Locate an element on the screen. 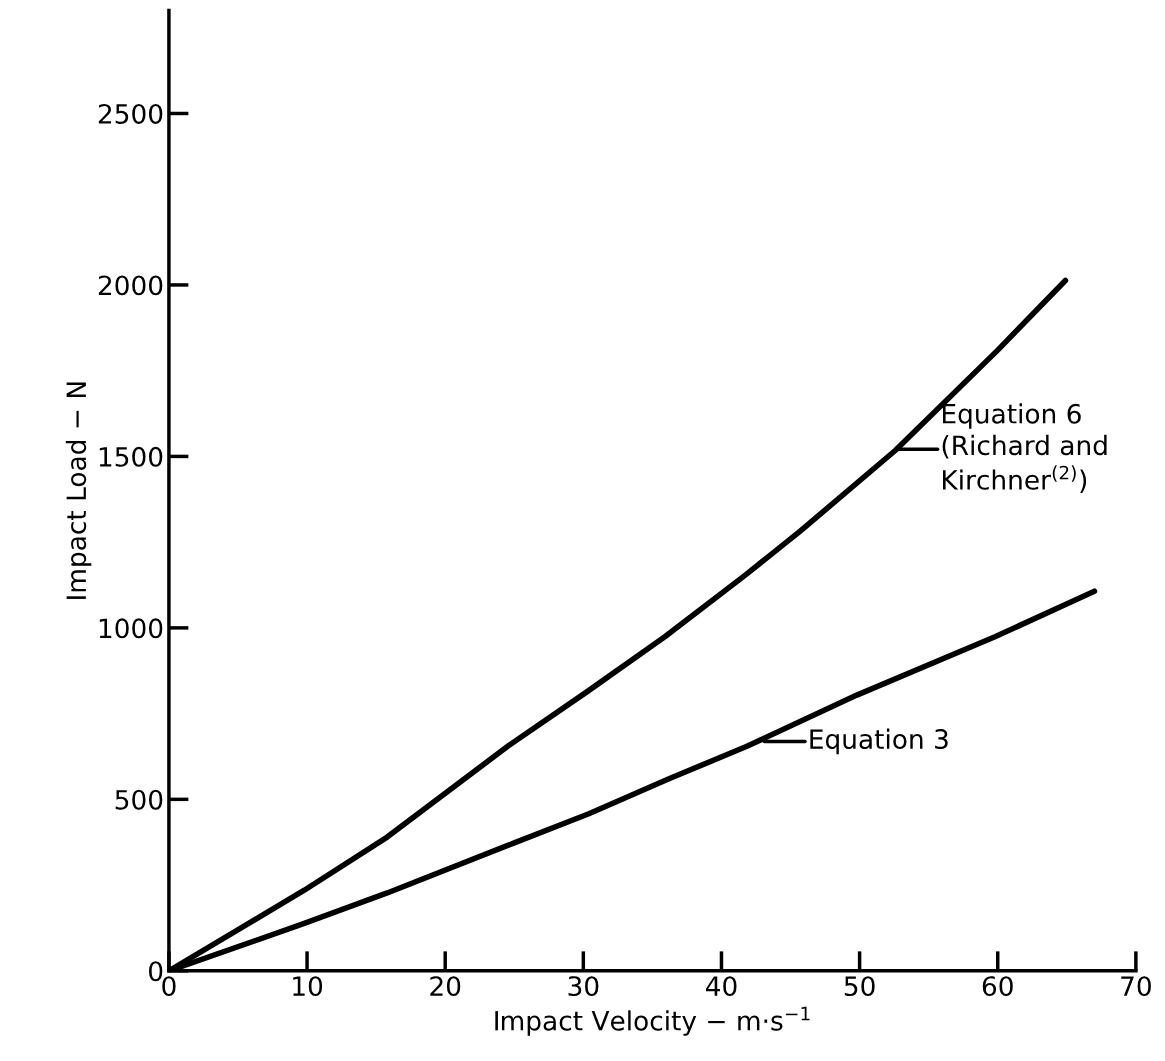 The height and width of the screenshot is (1061, 1165). x-tick-label: 70 is located at coordinates (1136, 986).